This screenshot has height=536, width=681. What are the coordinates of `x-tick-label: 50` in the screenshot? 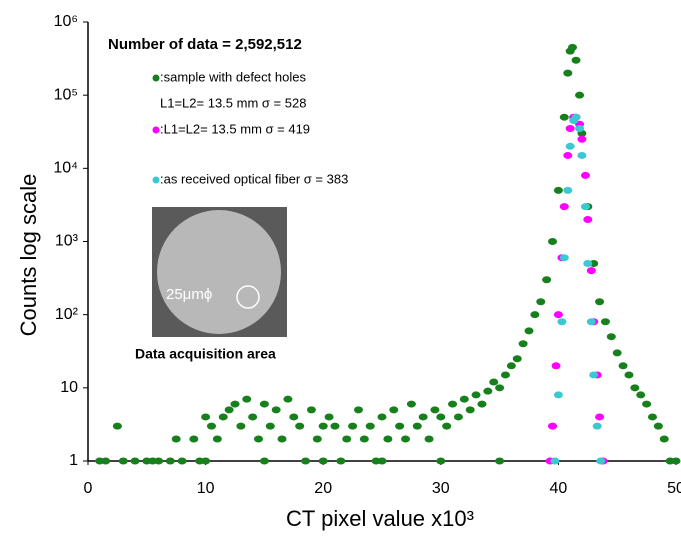 It's located at (674, 488).